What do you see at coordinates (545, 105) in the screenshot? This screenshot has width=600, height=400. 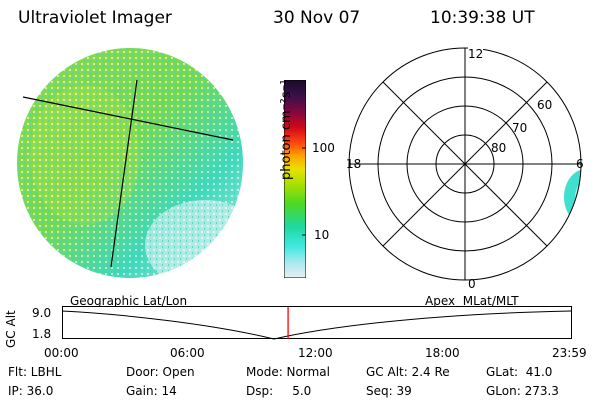 I see `mlat-ring-60: 60` at bounding box center [545, 105].